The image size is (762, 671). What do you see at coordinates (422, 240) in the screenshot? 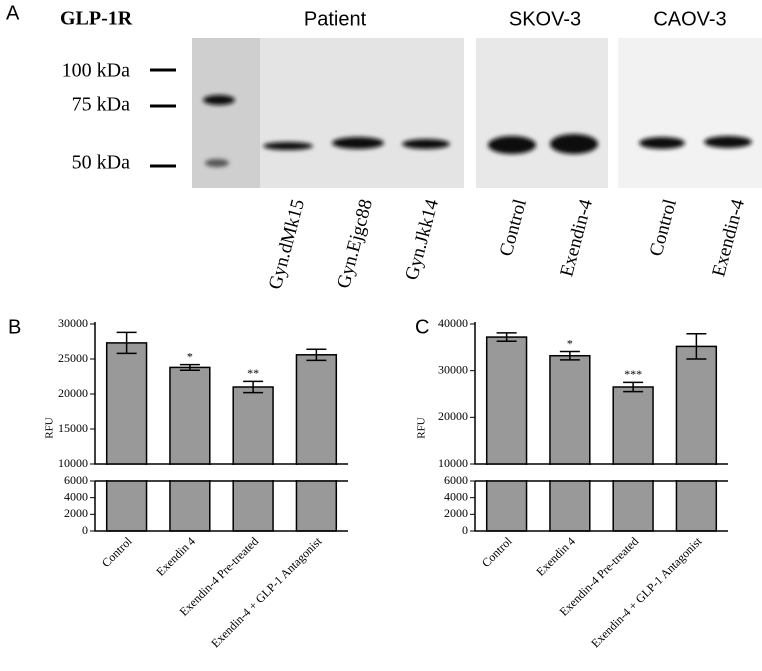
I see `lane-label: Gyn.Jkk14` at bounding box center [422, 240].